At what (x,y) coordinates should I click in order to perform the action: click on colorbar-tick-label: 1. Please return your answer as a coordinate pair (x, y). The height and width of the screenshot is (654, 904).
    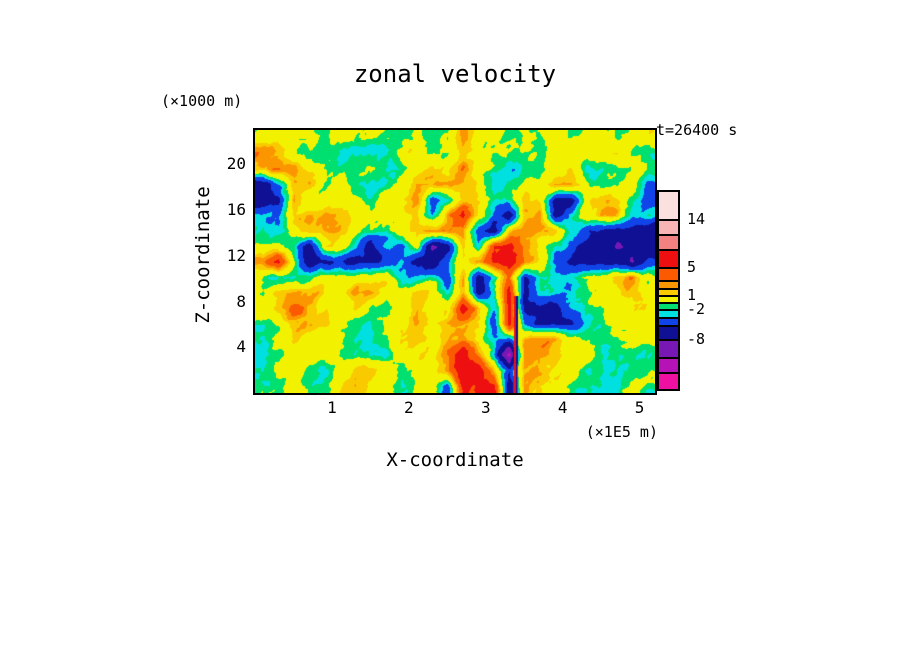
    Looking at the image, I should click on (692, 295).